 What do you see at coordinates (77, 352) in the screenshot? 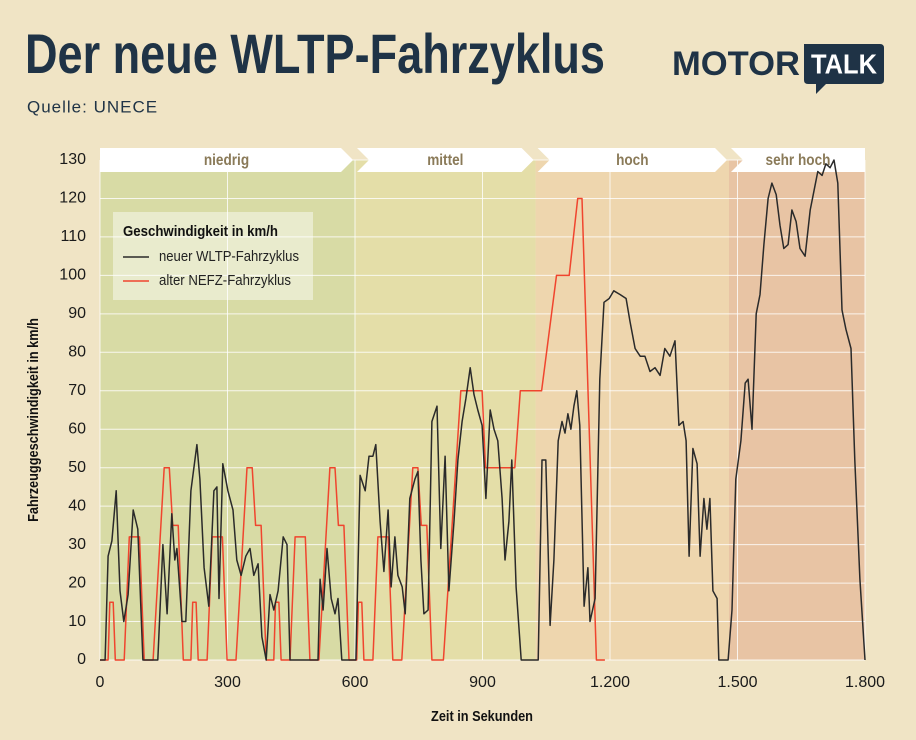
I see `y-tick-label: 80` at bounding box center [77, 352].